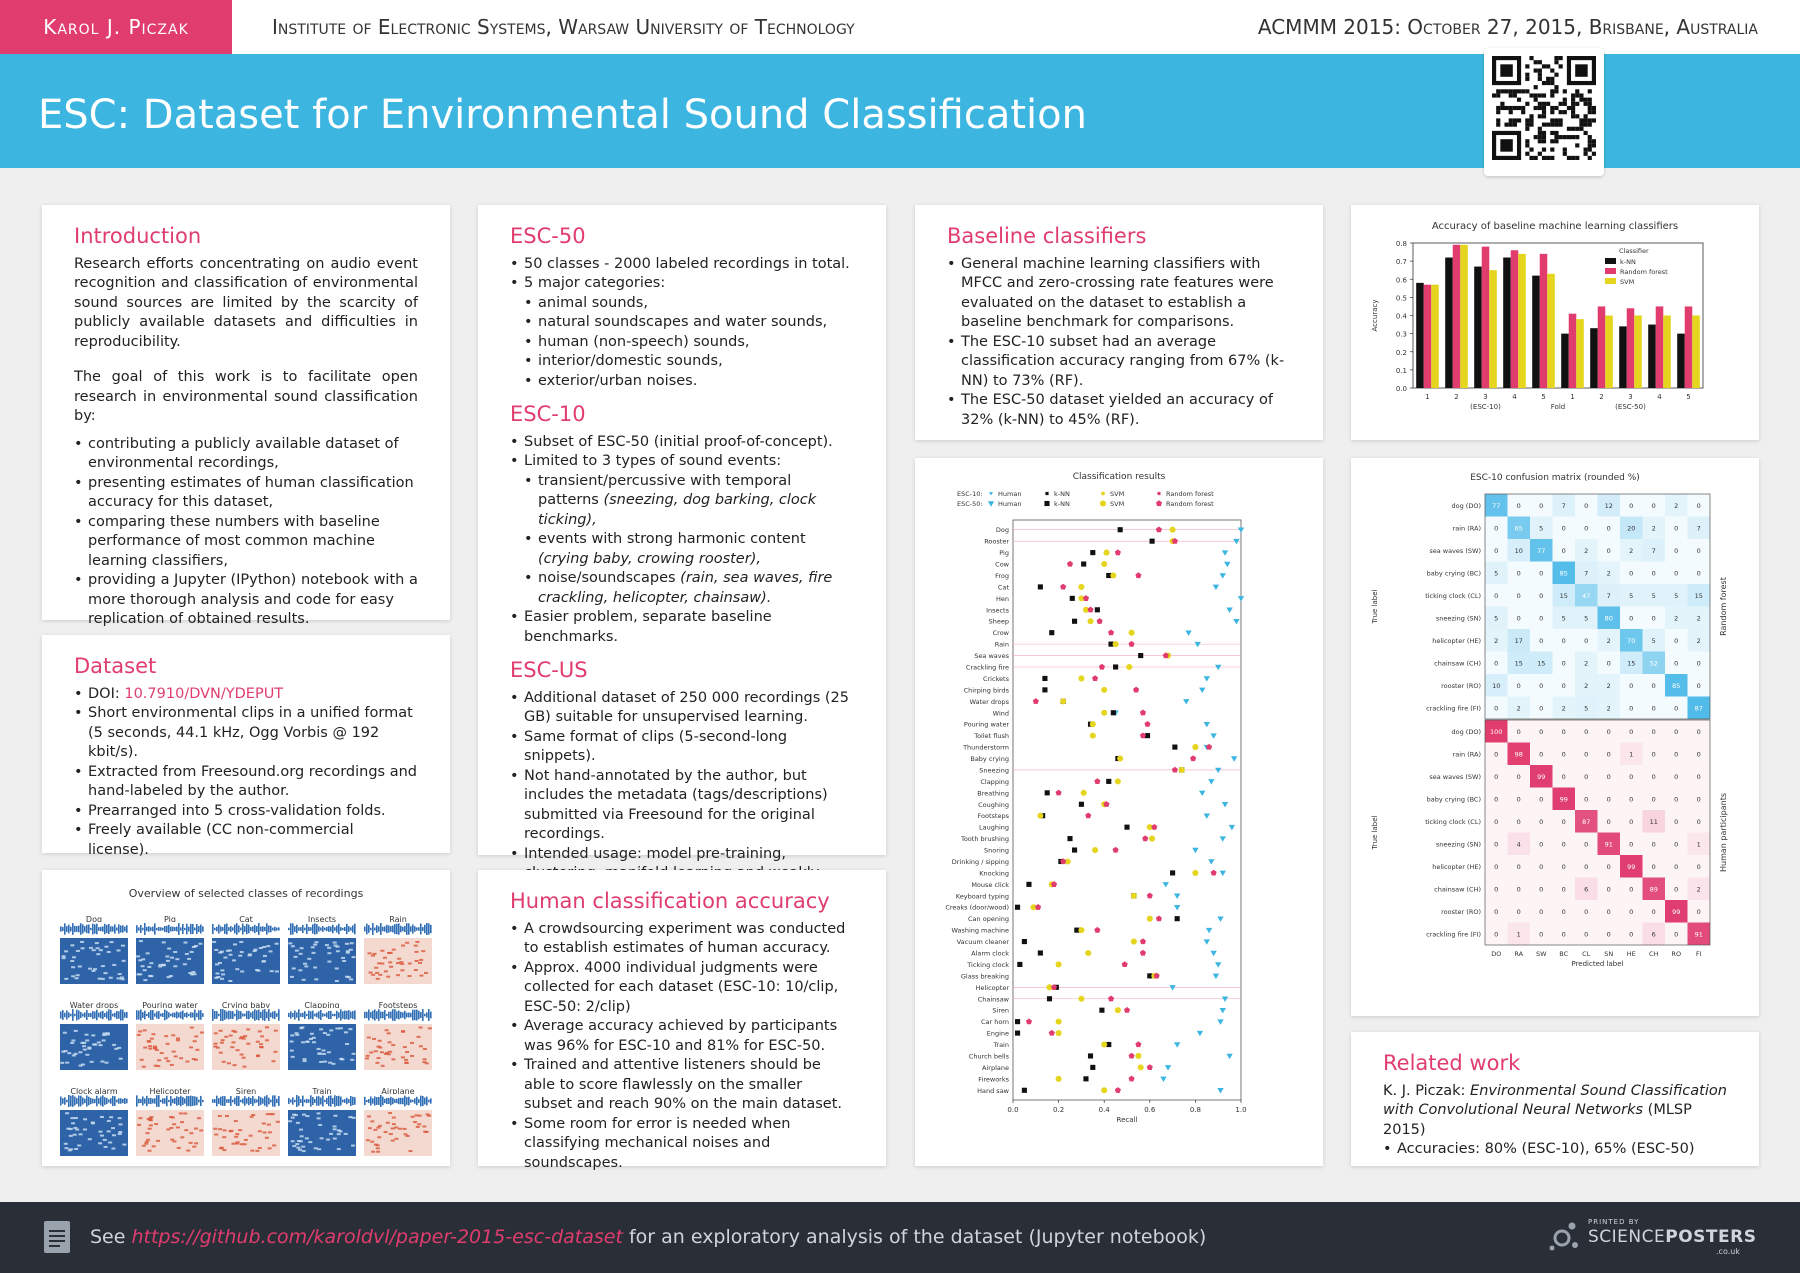 Image resolution: width=1800 pixels, height=1273 pixels. Describe the element at coordinates (1658, 1238) in the screenshot. I see `scienceposters-logo: PRINTED BY SCIENCEPOSTERS .co.uk` at that location.